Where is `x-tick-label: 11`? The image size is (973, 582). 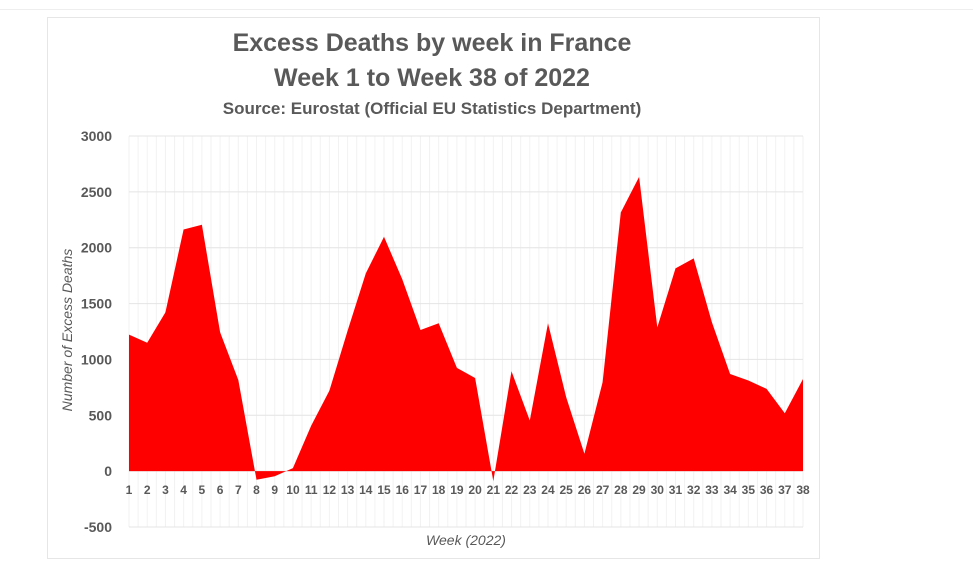 x-tick-label: 11 is located at coordinates (311, 490).